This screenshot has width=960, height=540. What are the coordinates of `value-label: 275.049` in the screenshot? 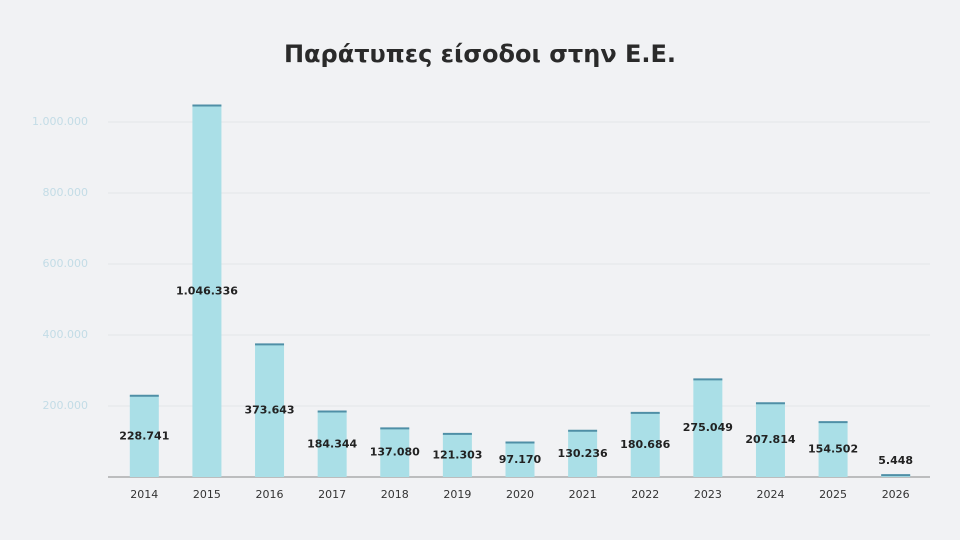 It's located at (708, 427).